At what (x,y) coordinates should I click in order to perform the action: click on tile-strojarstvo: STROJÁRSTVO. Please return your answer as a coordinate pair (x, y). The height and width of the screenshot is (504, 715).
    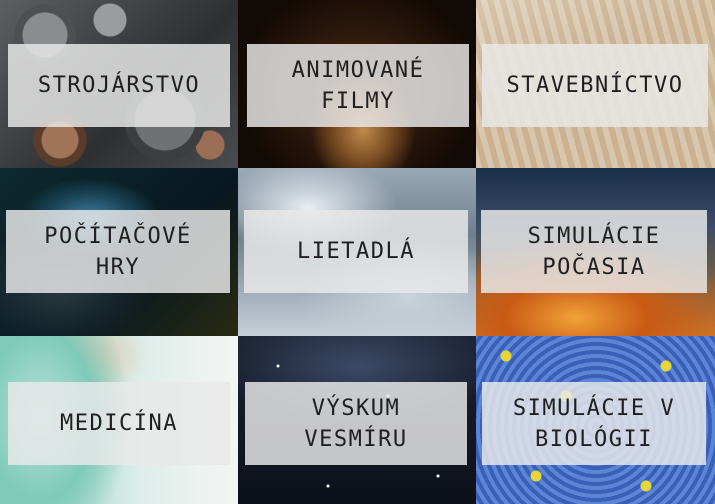
    Looking at the image, I should click on (119, 84).